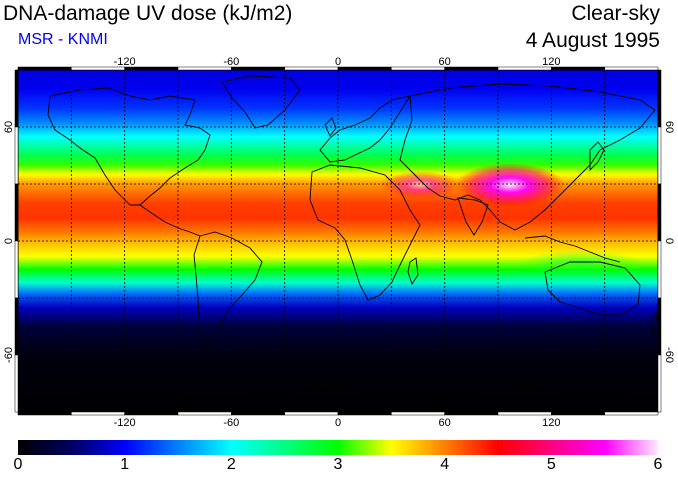 The height and width of the screenshot is (480, 678). What do you see at coordinates (365, 232) in the screenshot?
I see `africa-coastline` at bounding box center [365, 232].